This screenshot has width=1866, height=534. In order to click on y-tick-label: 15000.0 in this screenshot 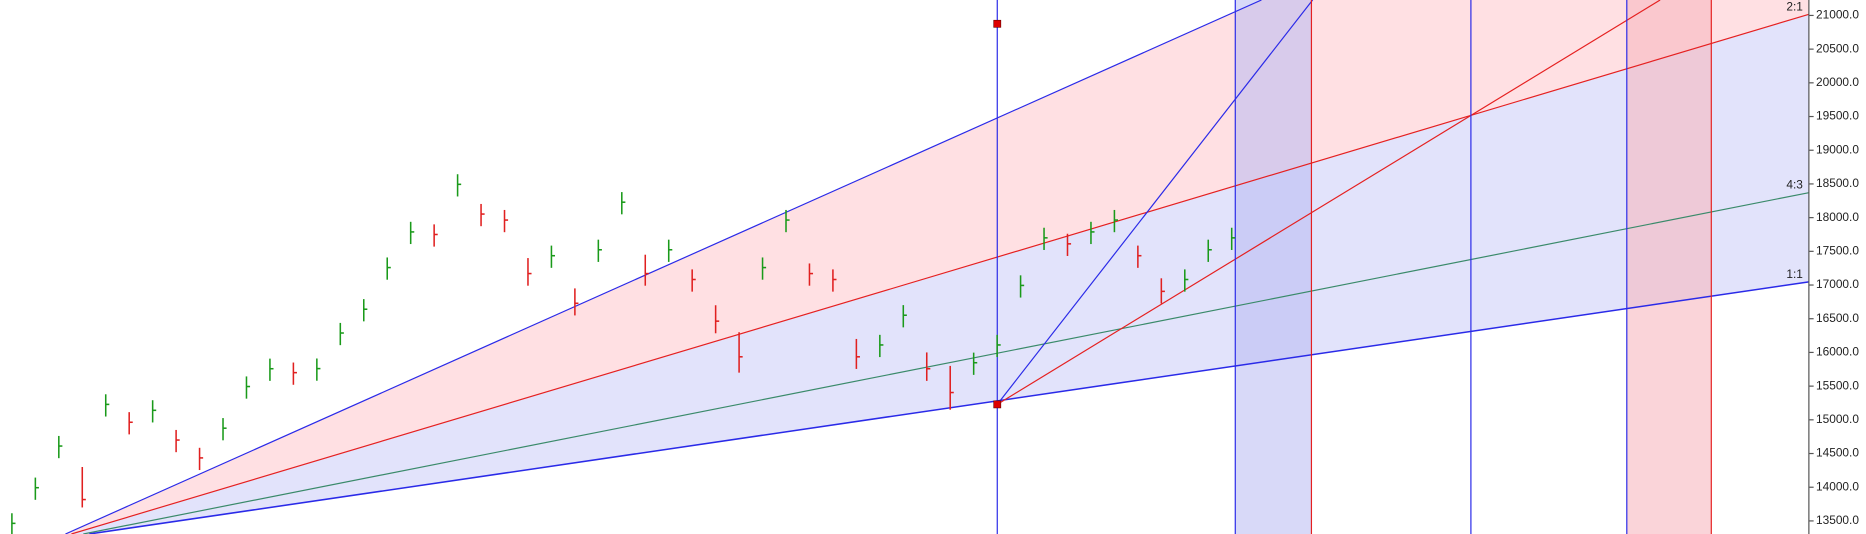, I will do `click(1837, 419)`.